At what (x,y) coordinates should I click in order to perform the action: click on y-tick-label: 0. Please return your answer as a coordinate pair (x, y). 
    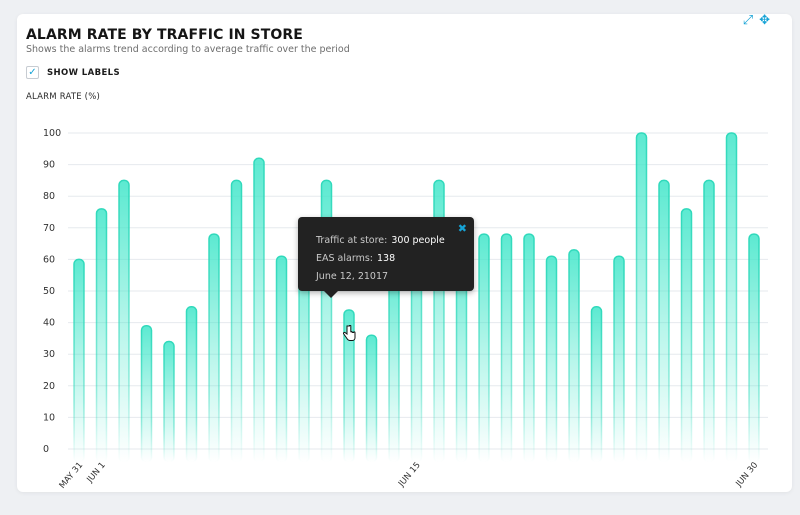
    Looking at the image, I should click on (46, 449).